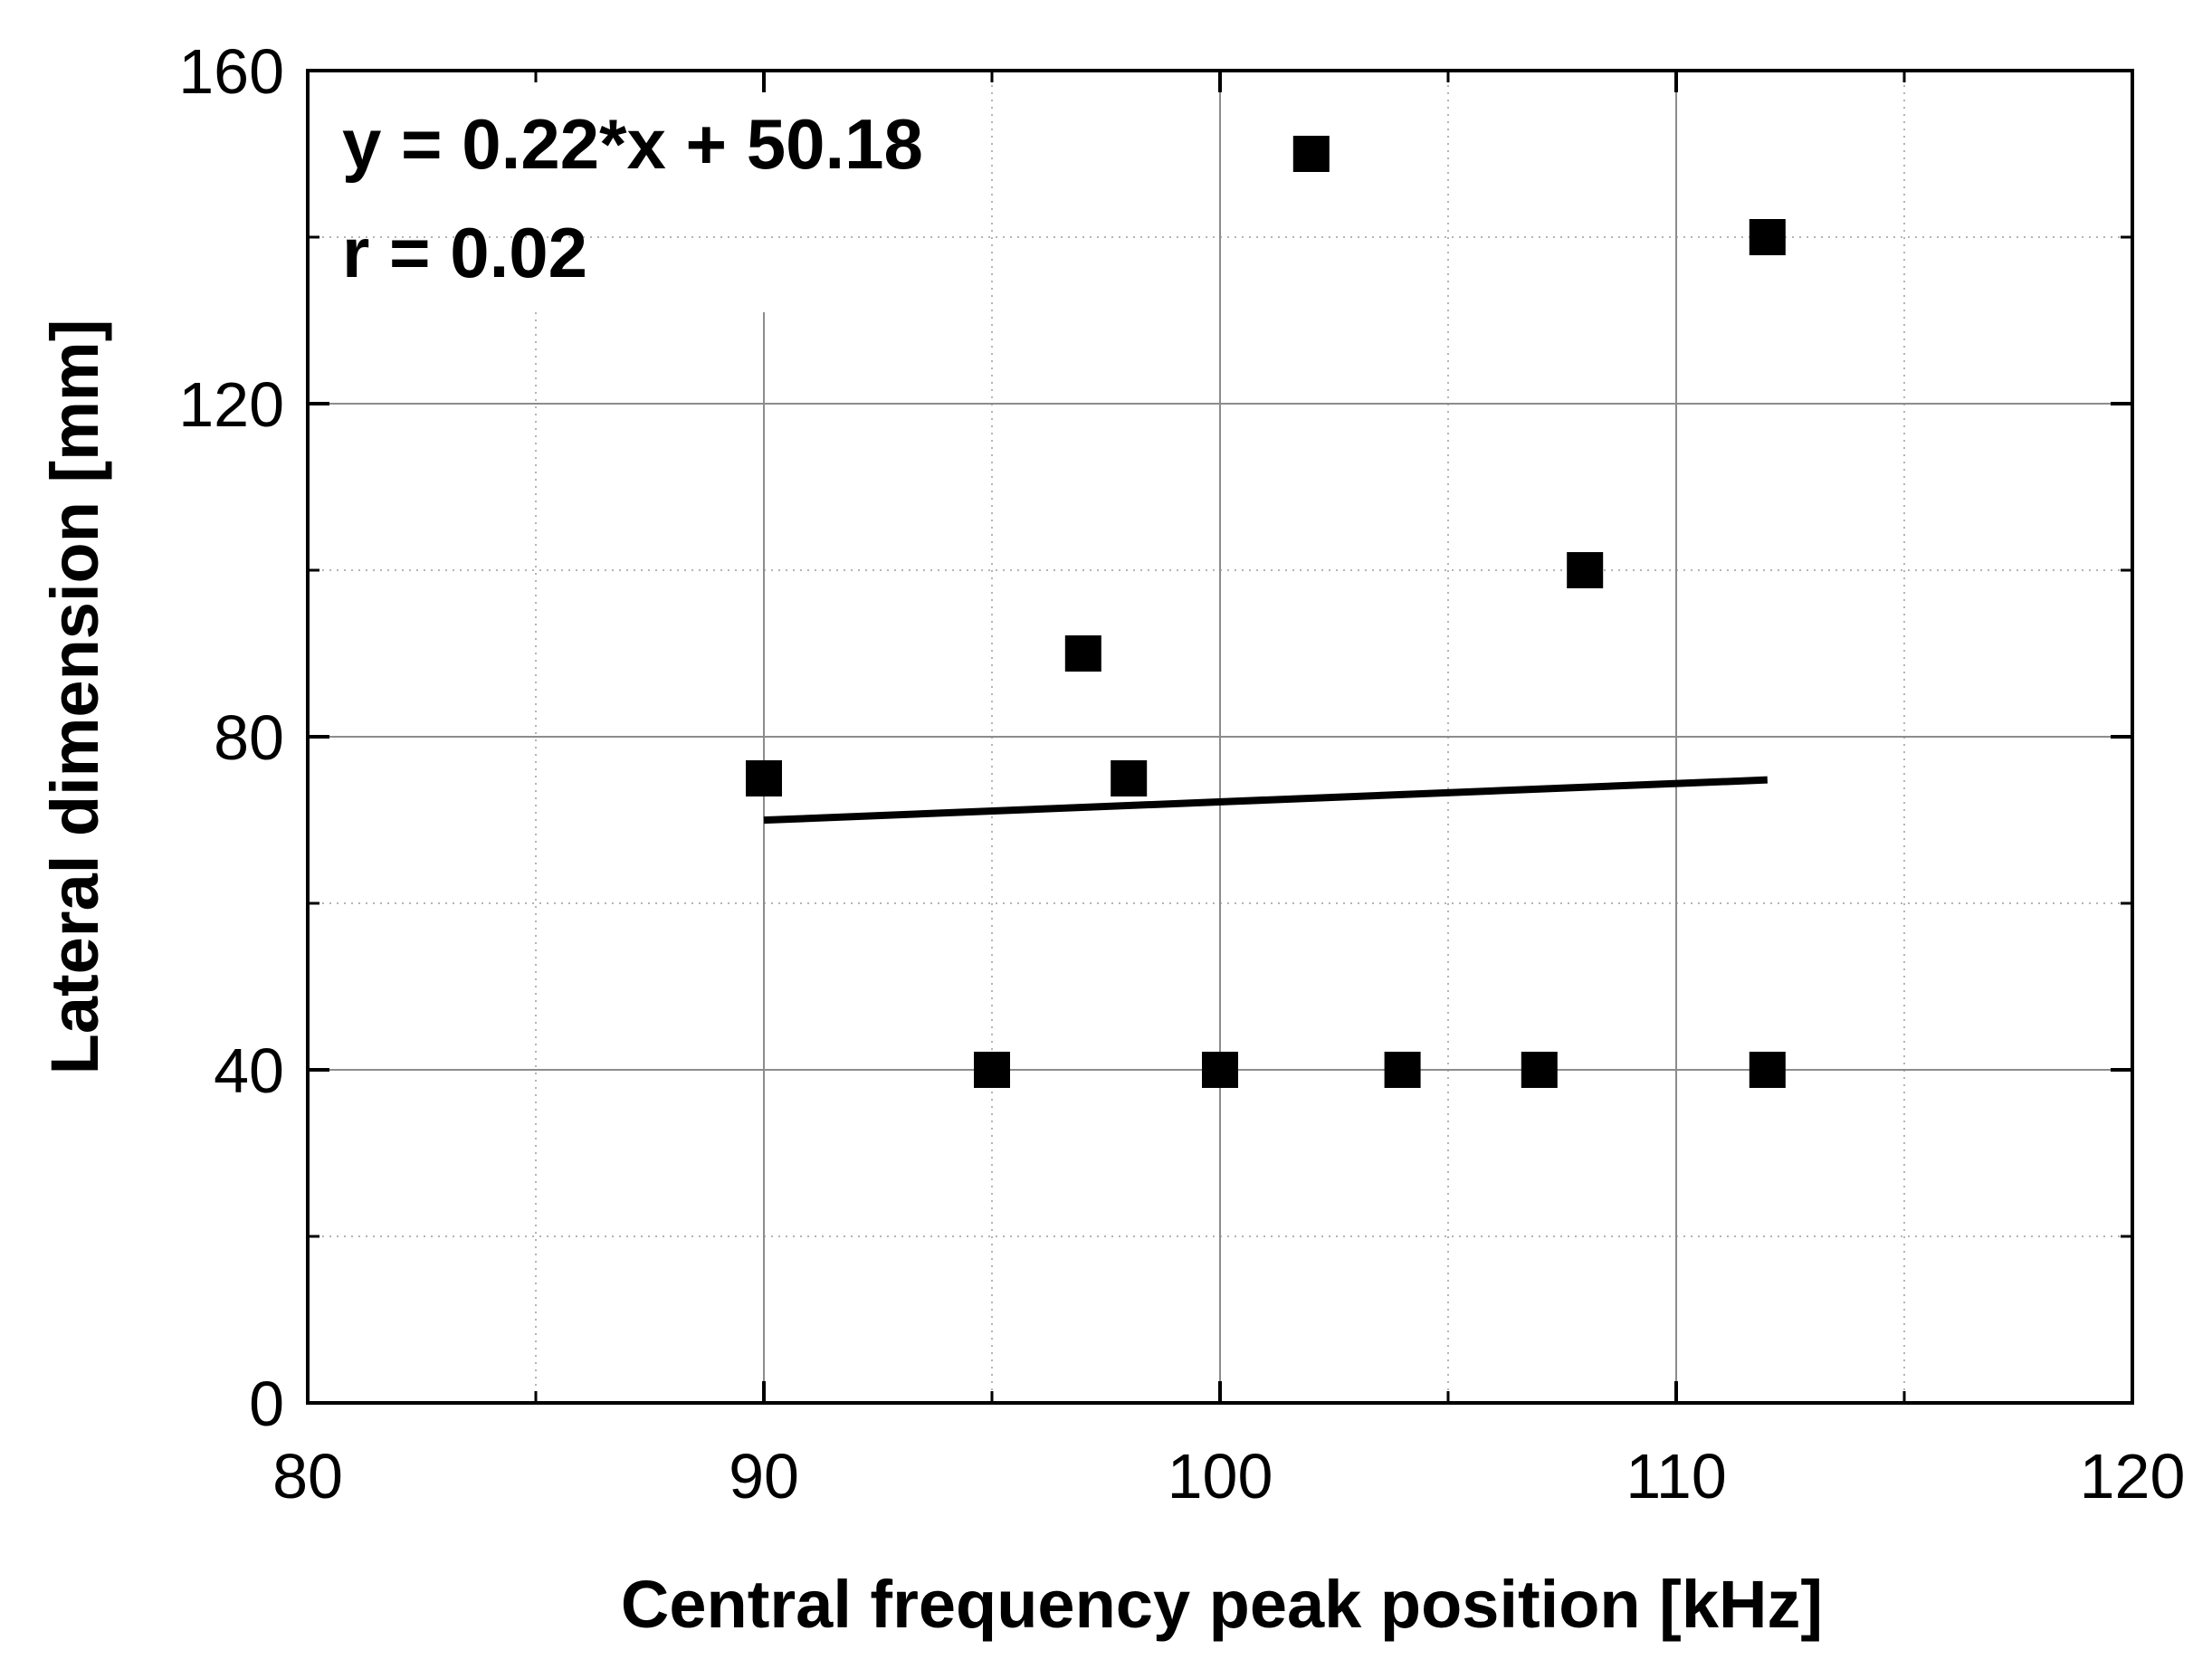 This screenshot has width=2212, height=1669. Describe the element at coordinates (632, 144) in the screenshot. I see `annotation-equation: y = 0.22*x + 50.18` at that location.